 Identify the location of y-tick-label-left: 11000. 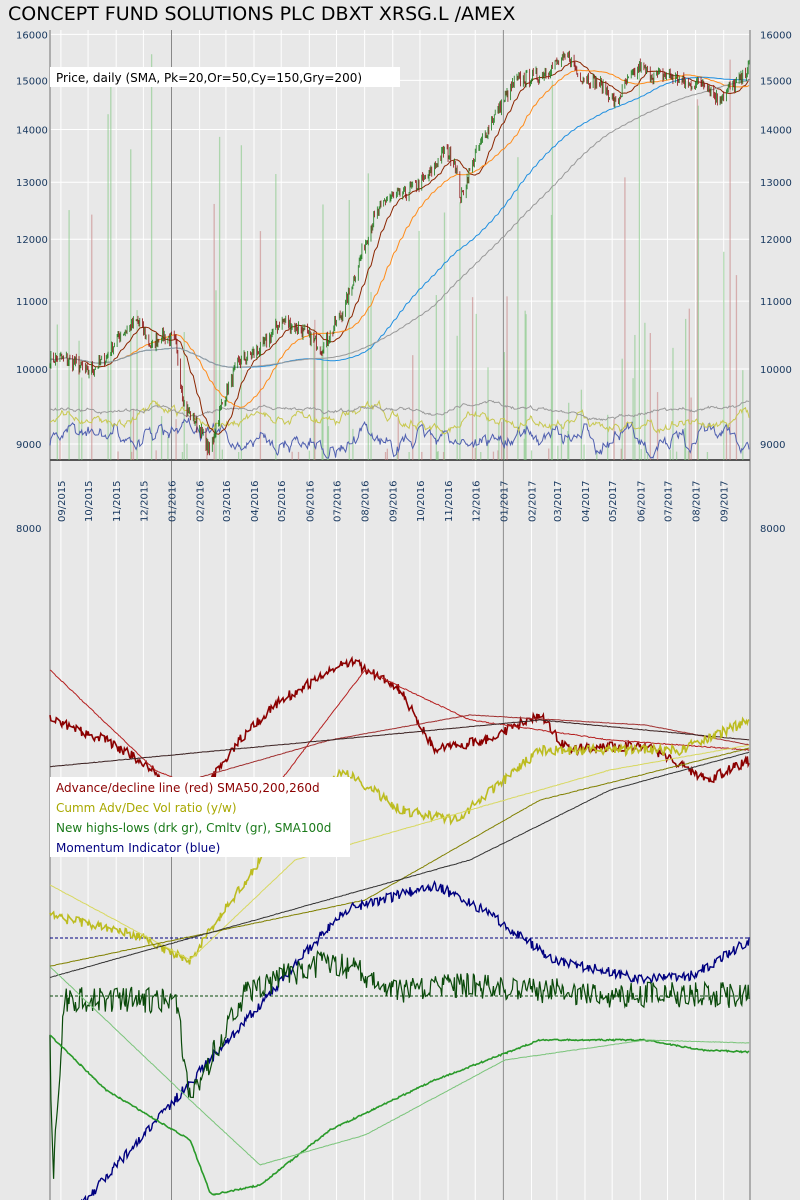
(32, 302).